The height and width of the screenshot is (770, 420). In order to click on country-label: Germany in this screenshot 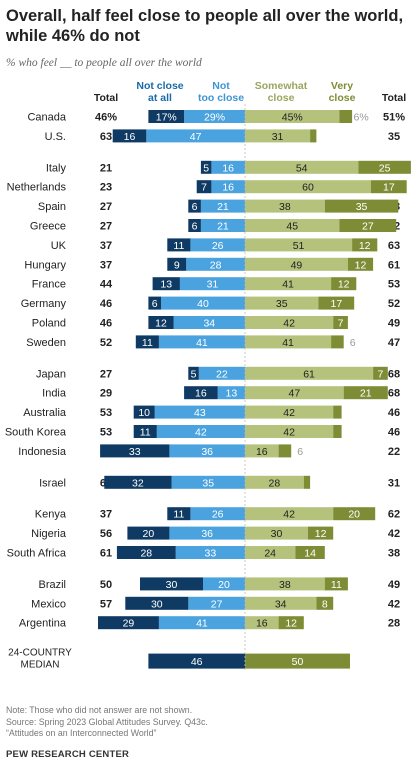, I will do `click(44, 304)`.